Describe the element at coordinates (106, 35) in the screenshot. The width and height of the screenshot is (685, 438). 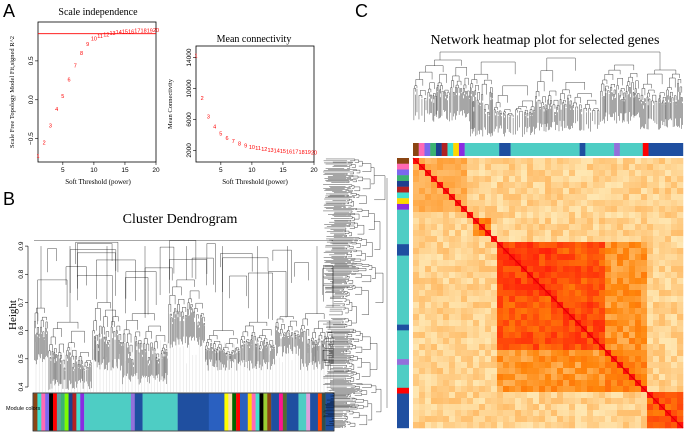
I see `scale-independence-point: 12` at that location.